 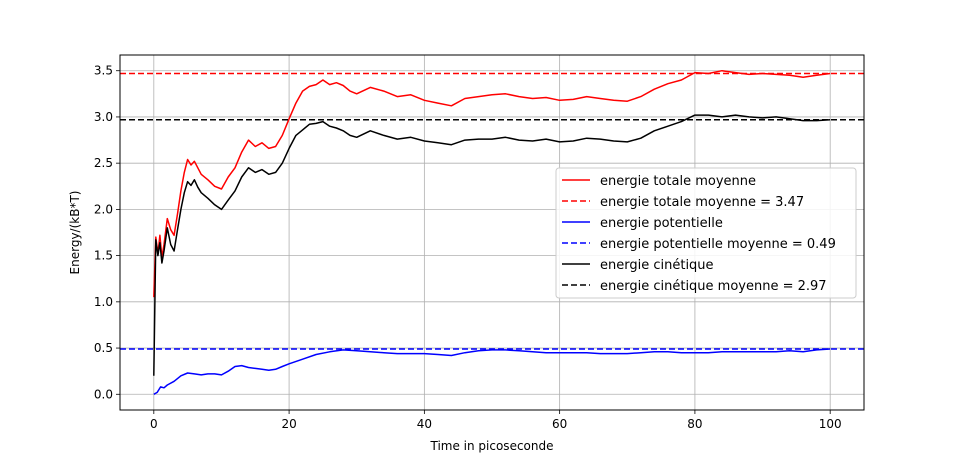 I want to click on x-tick-label: 80, so click(x=694, y=424).